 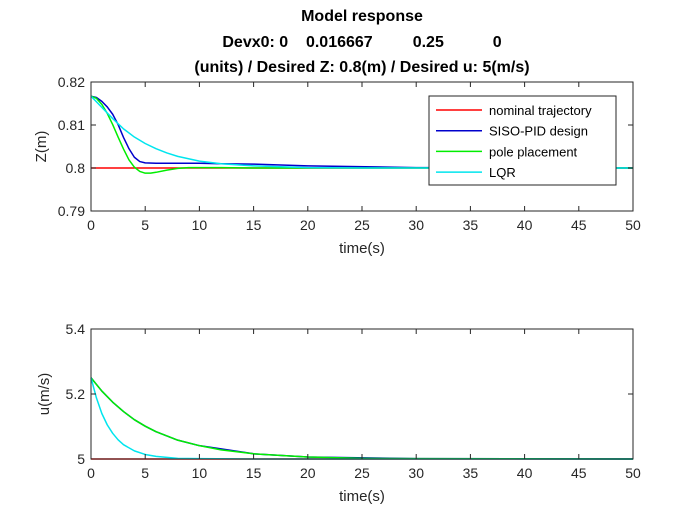 I want to click on y-axis-label: u(m/s), so click(x=44, y=394).